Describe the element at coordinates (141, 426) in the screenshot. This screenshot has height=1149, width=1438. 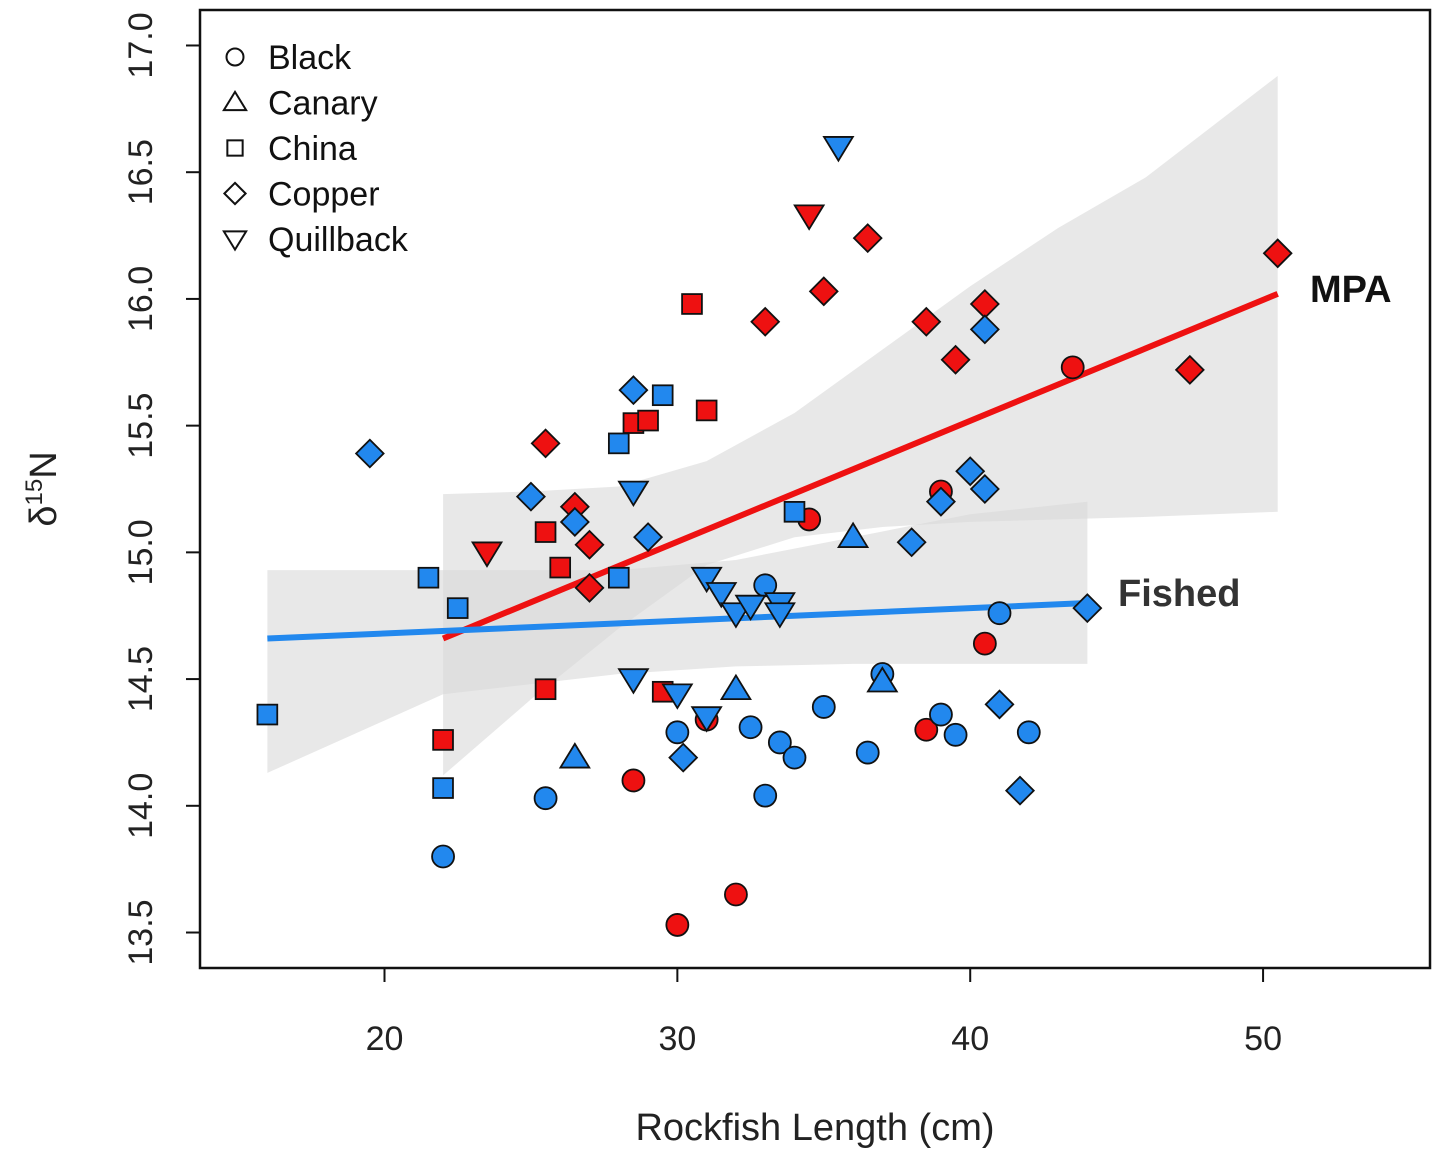
I see `y-tick-label: 15.5` at that location.